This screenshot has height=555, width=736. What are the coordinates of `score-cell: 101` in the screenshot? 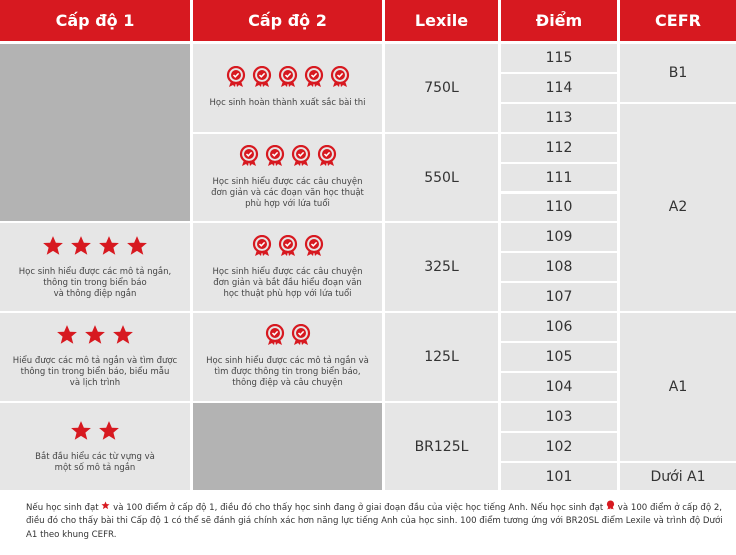 It's located at (559, 476).